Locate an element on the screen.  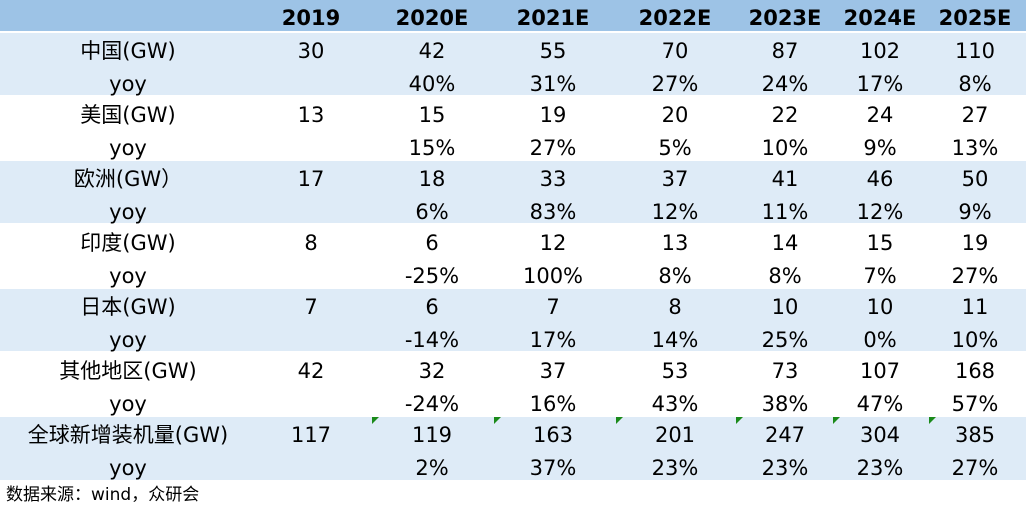
row-label: 印度(GW) is located at coordinates (127, 243).